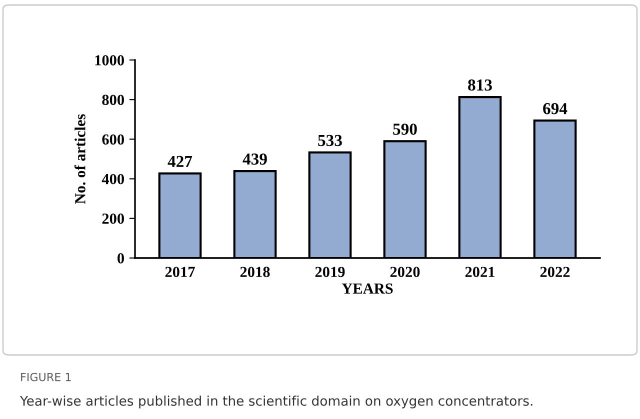  What do you see at coordinates (180, 272) in the screenshot?
I see `x-tick-label: 2017` at bounding box center [180, 272].